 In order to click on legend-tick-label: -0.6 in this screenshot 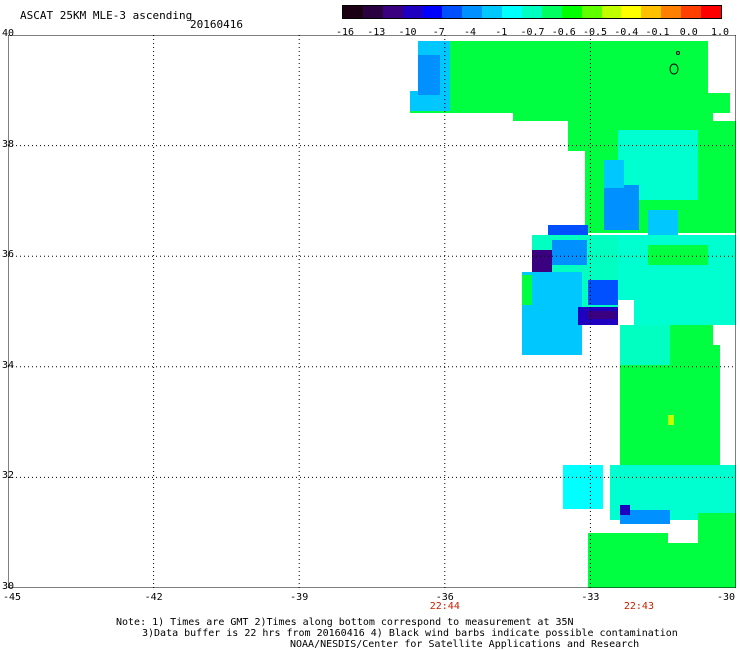, I will do `click(563, 32)`.